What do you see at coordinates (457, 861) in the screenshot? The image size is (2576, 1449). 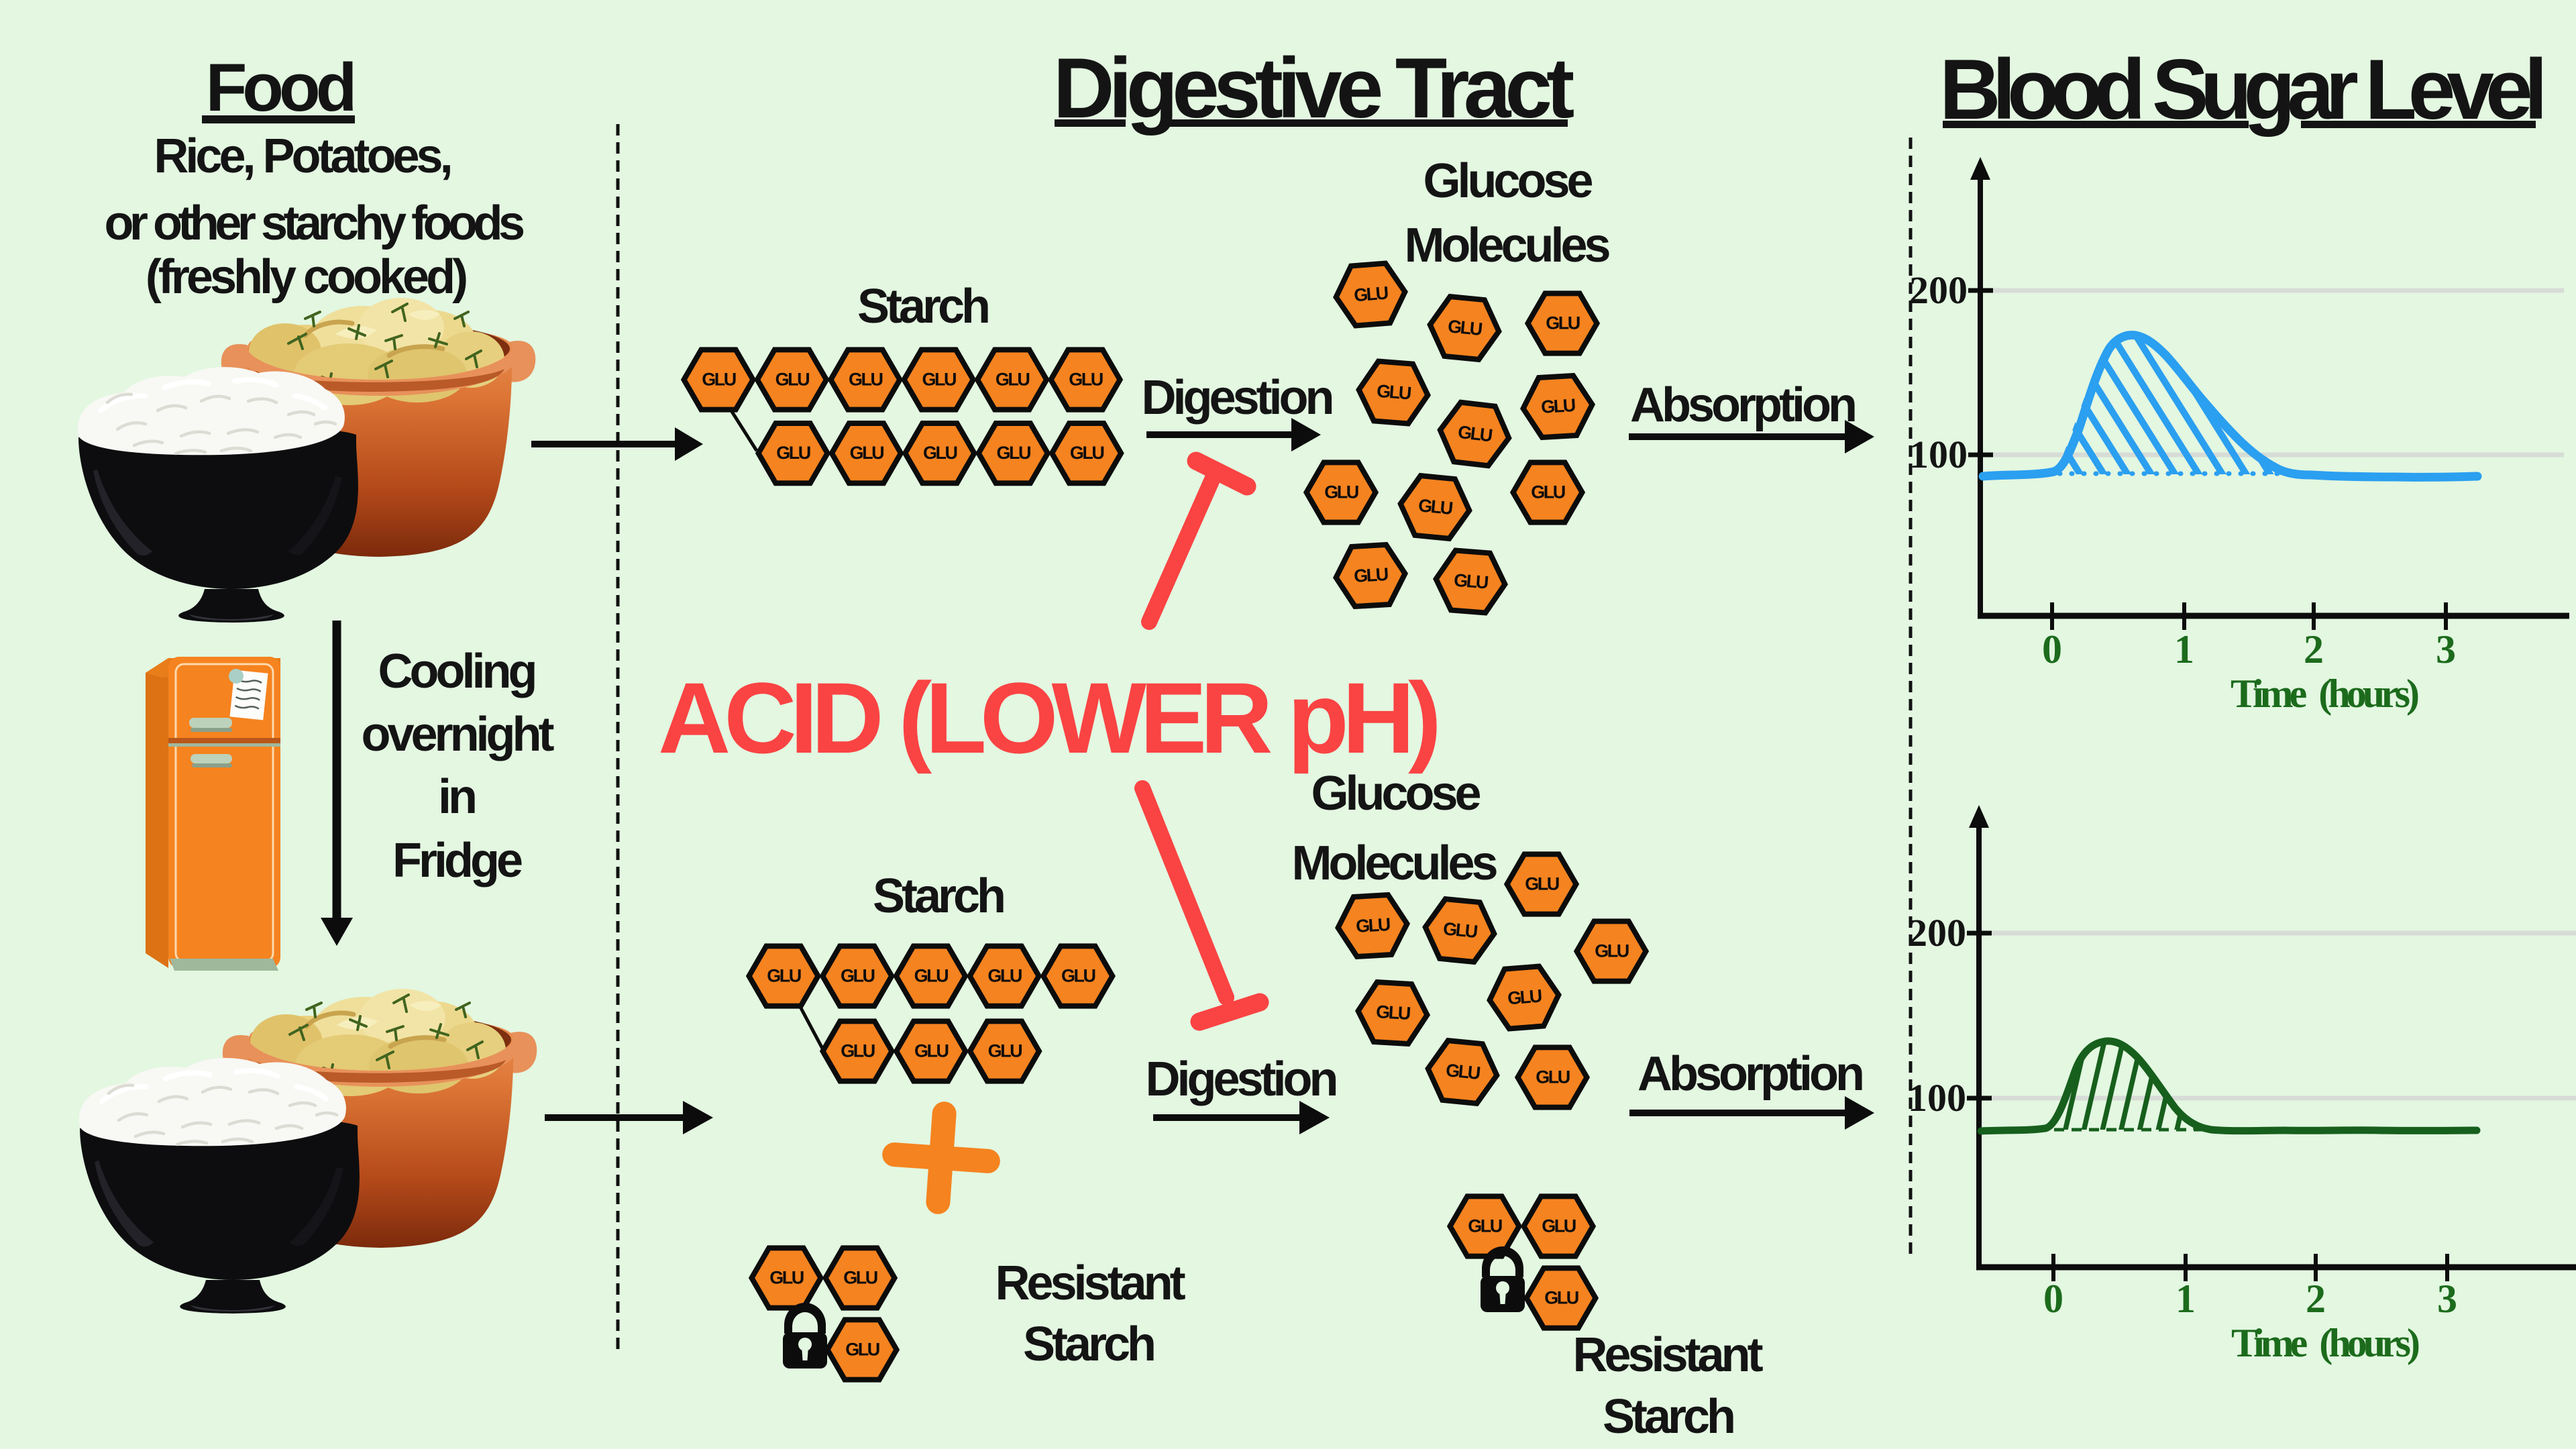 I see `svg-text: Fridge` at bounding box center [457, 861].